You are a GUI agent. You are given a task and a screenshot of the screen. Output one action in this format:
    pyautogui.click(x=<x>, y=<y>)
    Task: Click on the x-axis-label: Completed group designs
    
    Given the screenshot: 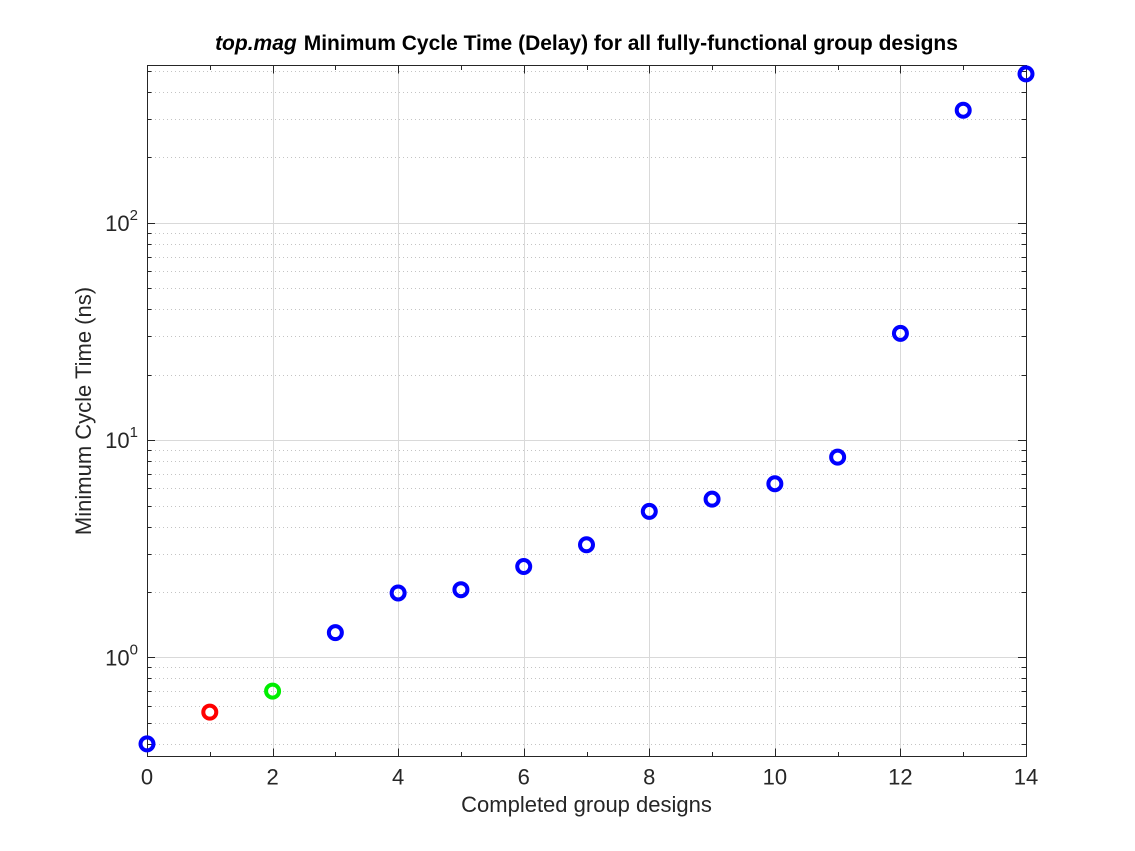 What is the action you would take?
    pyautogui.click(x=586, y=804)
    